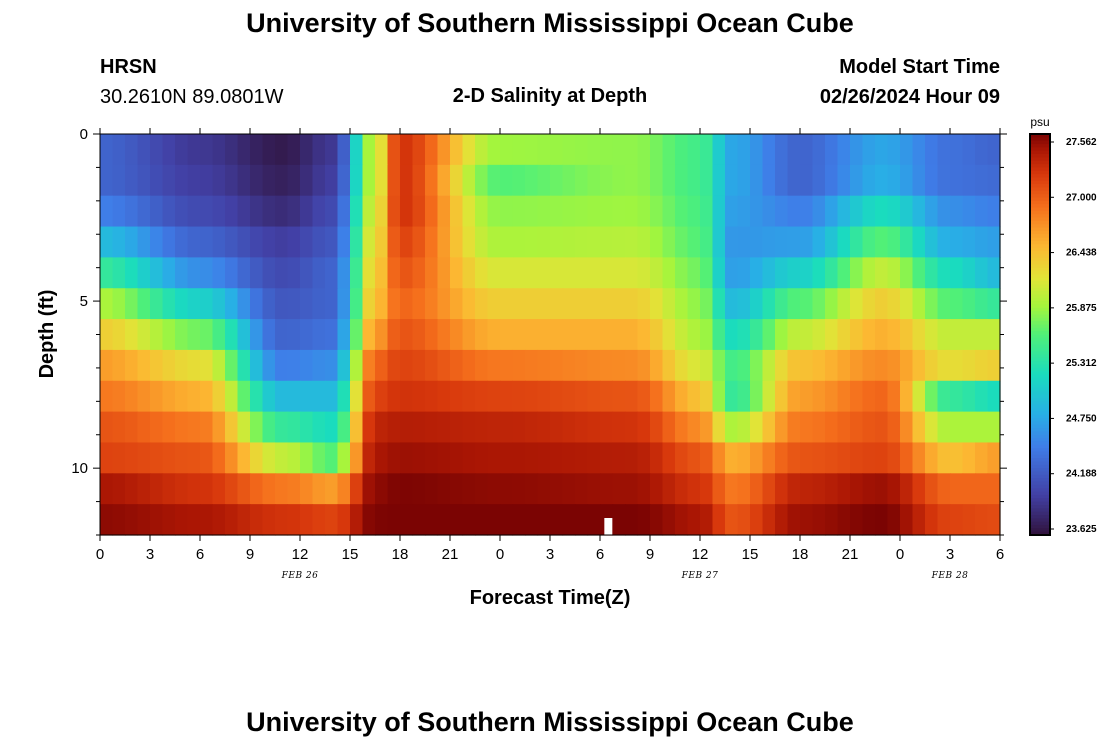 The width and height of the screenshot is (1100, 750). I want to click on x-tick-label: 6, so click(600, 554).